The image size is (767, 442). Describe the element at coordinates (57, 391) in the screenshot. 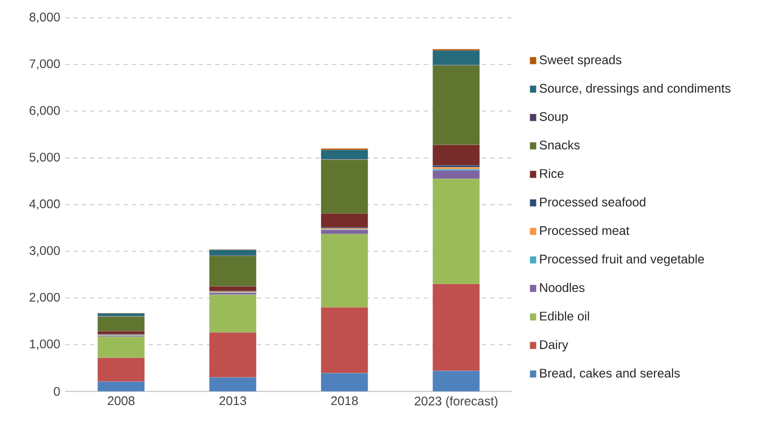

I see `y-tick-label: 0` at that location.